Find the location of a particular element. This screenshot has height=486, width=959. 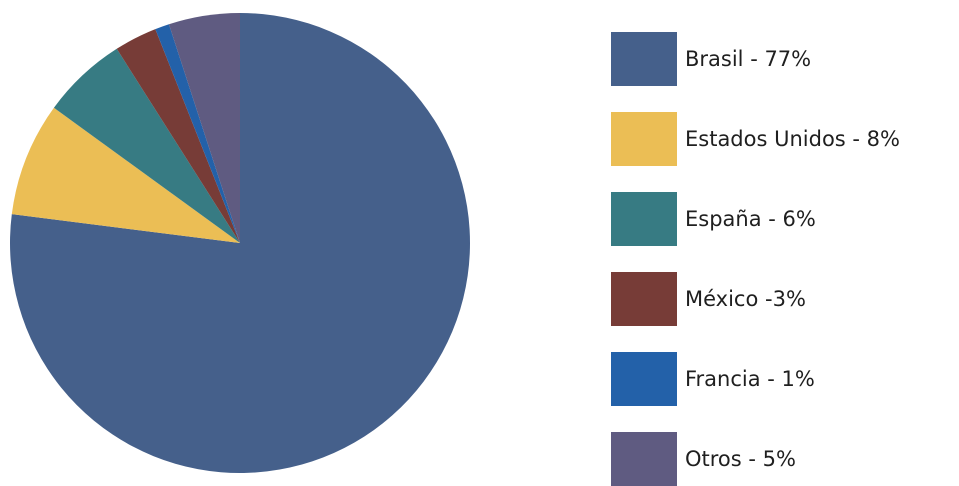

legend-swatch-brasil is located at coordinates (644, 59).